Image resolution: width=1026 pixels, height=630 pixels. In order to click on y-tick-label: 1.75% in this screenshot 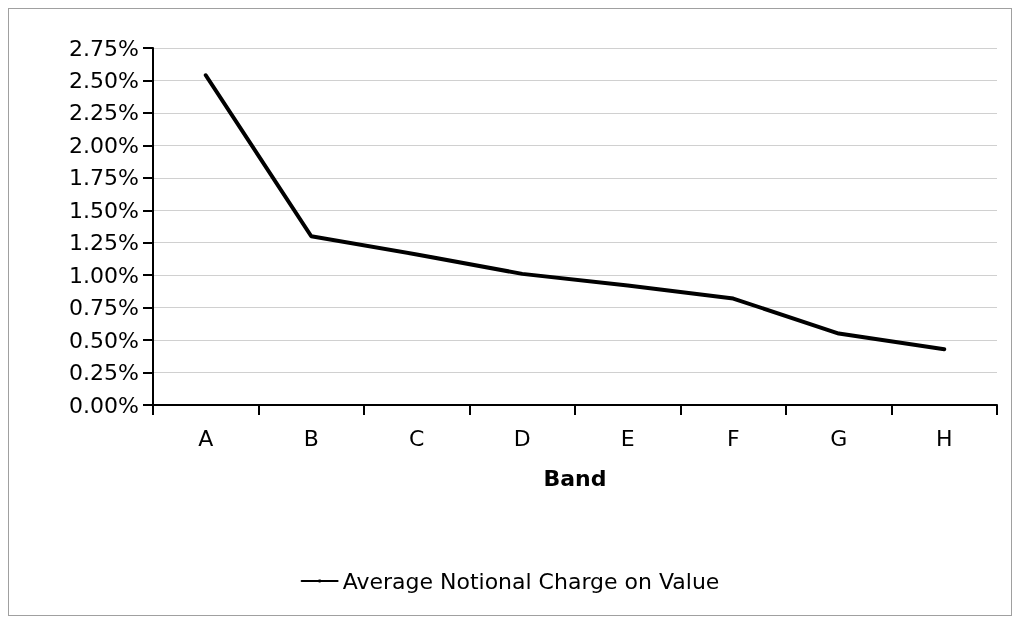, I will do `click(104, 178)`.